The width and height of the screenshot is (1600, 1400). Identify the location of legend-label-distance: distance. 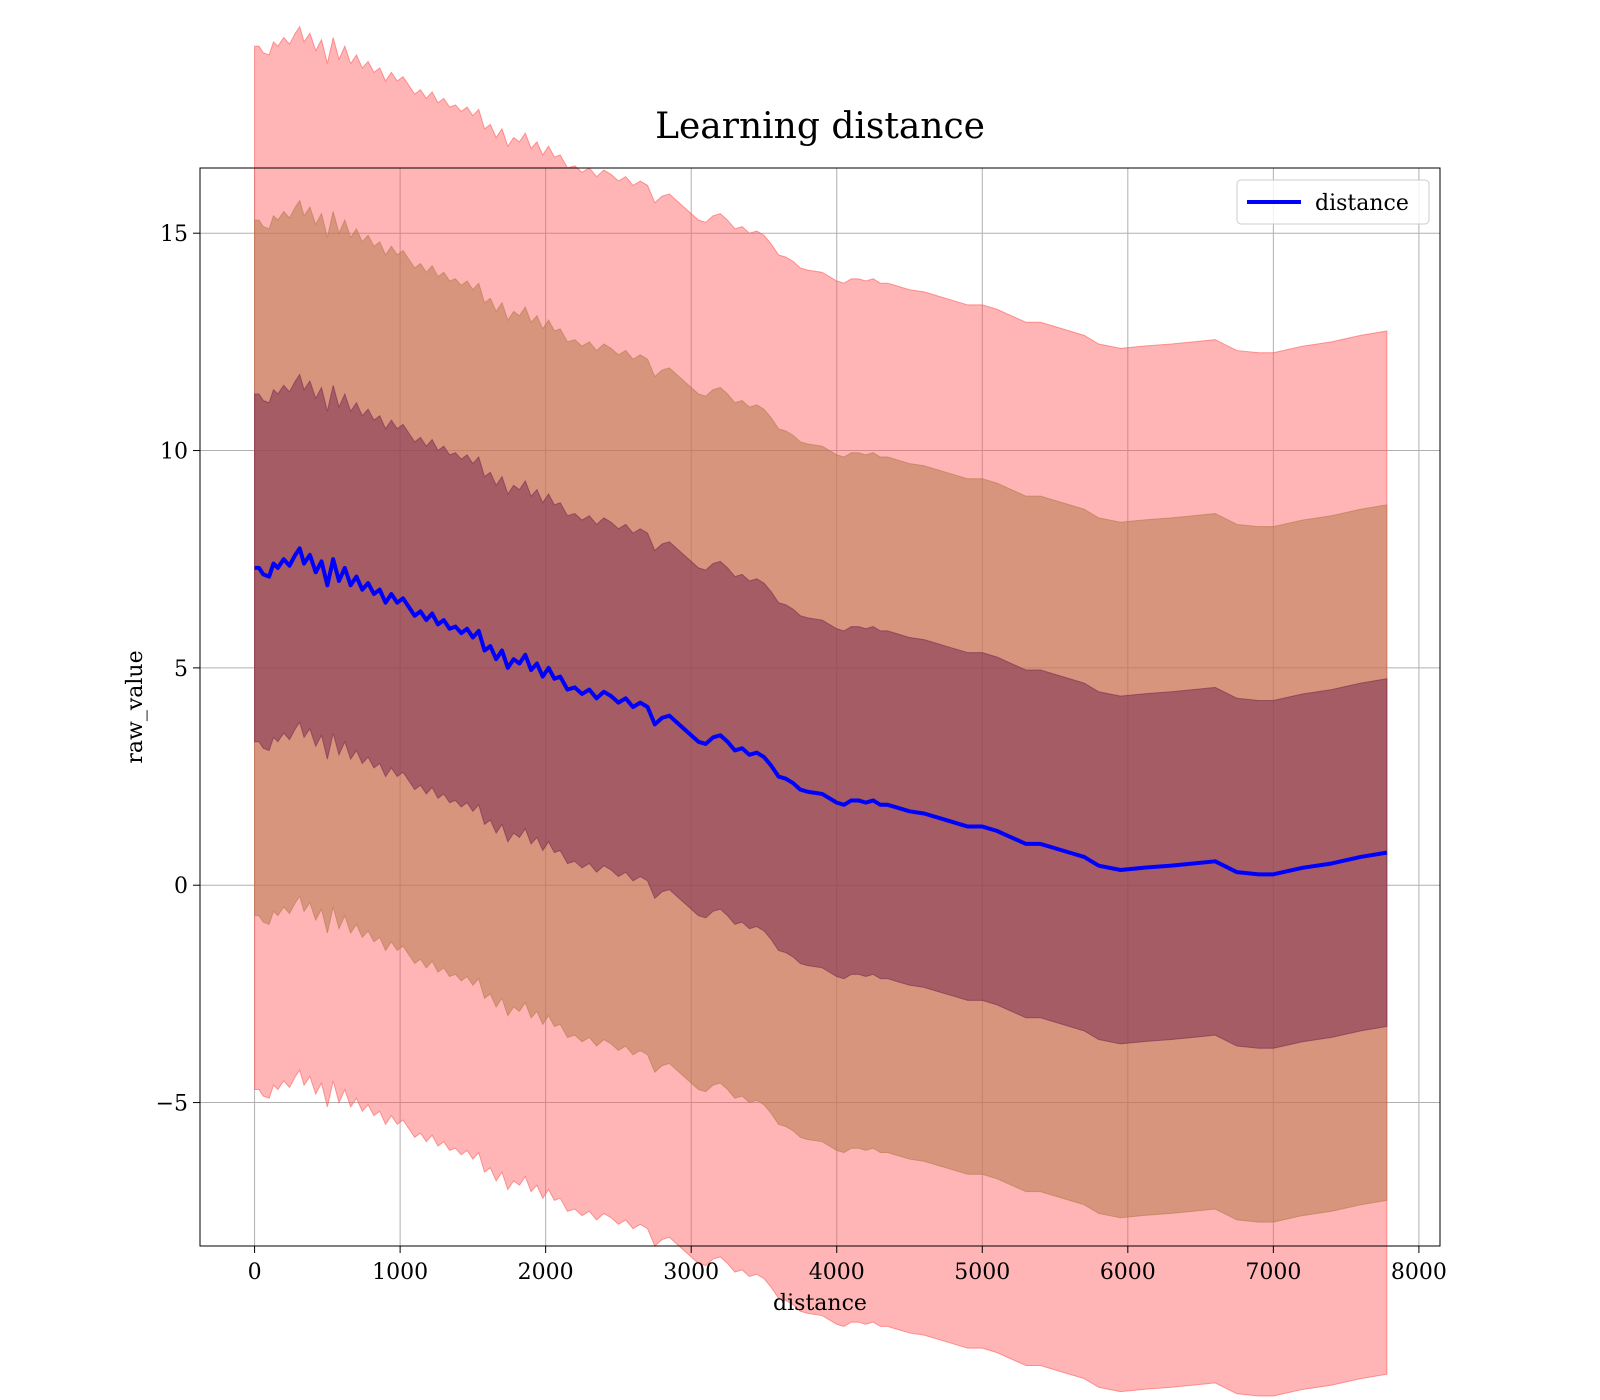
(1362, 203).